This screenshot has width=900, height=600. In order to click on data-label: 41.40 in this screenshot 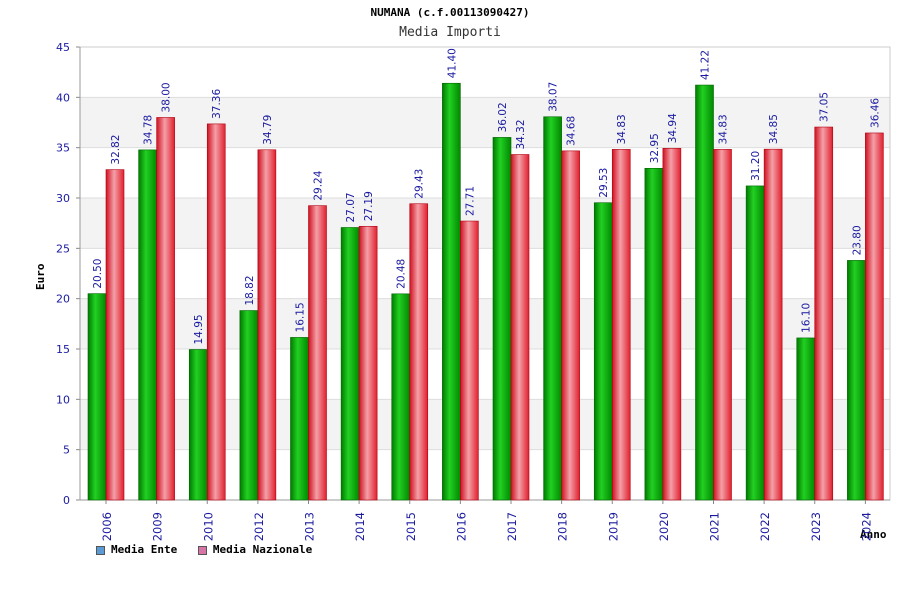, I will do `click(452, 63)`.